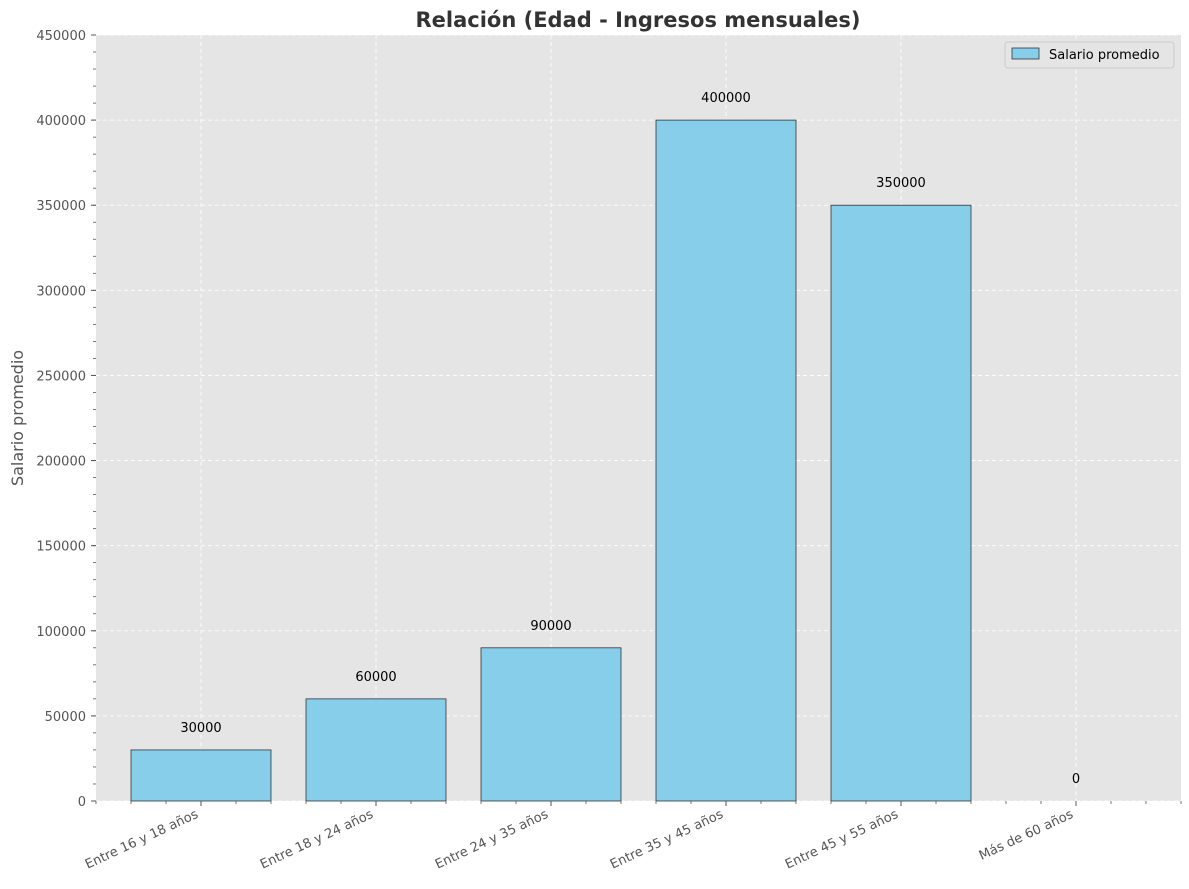  I want to click on legend: Salario promedio, so click(1089, 55).